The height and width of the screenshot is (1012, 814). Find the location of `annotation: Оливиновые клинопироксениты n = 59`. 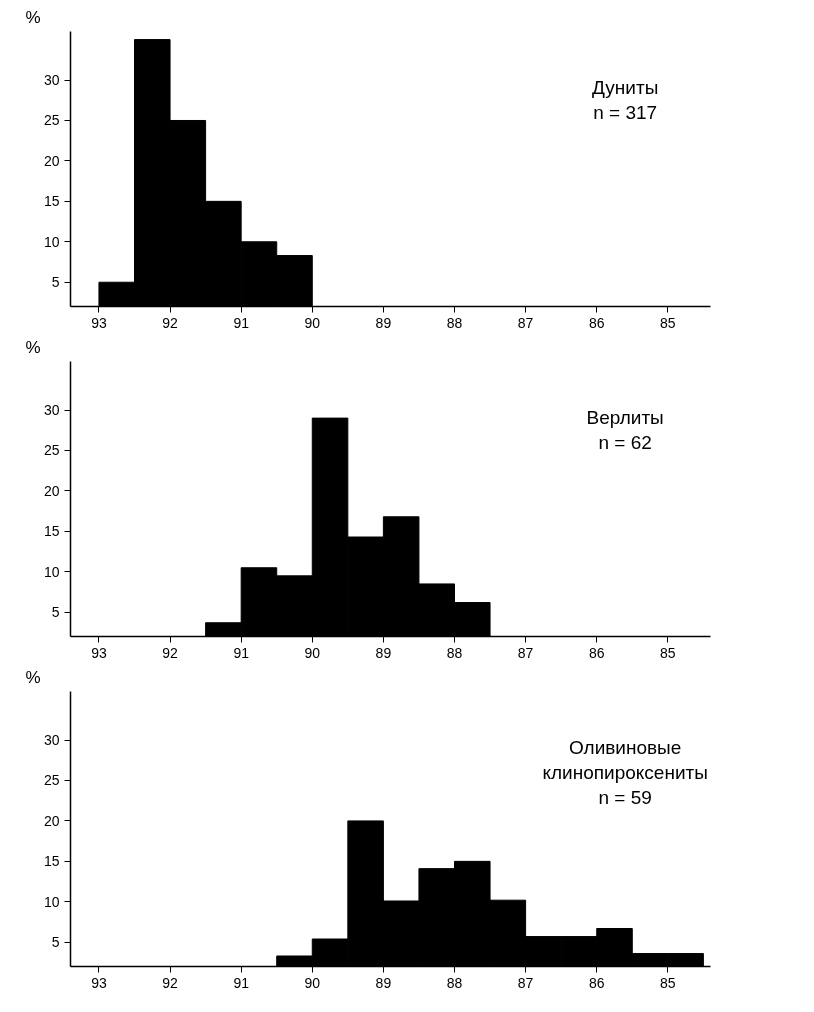

annotation: Оливиновые клинопироксениты n = 59 is located at coordinates (625, 772).